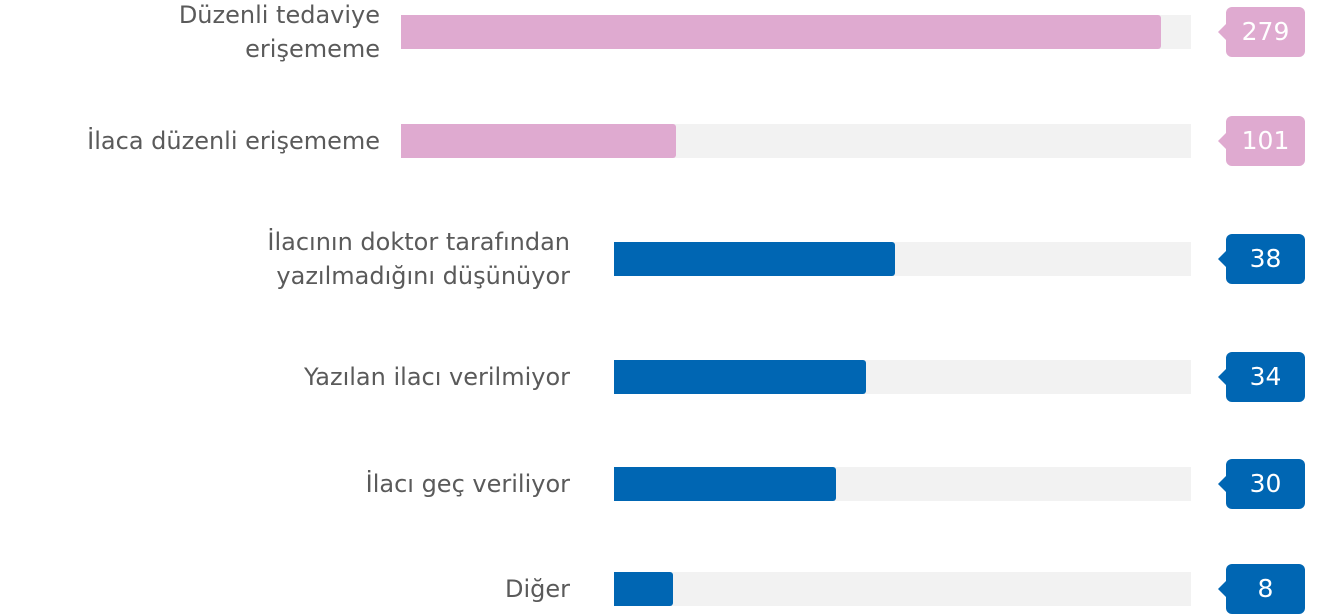 The image size is (1323, 614). I want to click on bar-track, so click(902, 589).